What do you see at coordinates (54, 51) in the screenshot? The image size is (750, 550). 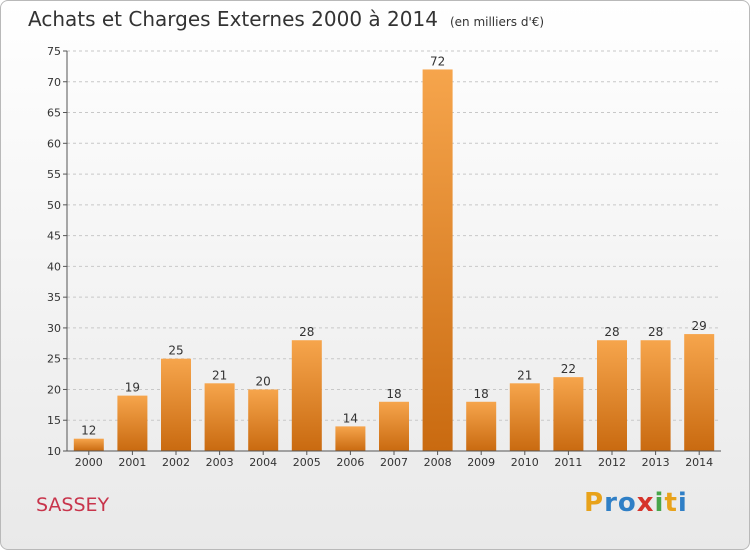 I see `y-tick-label-75: 75` at bounding box center [54, 51].